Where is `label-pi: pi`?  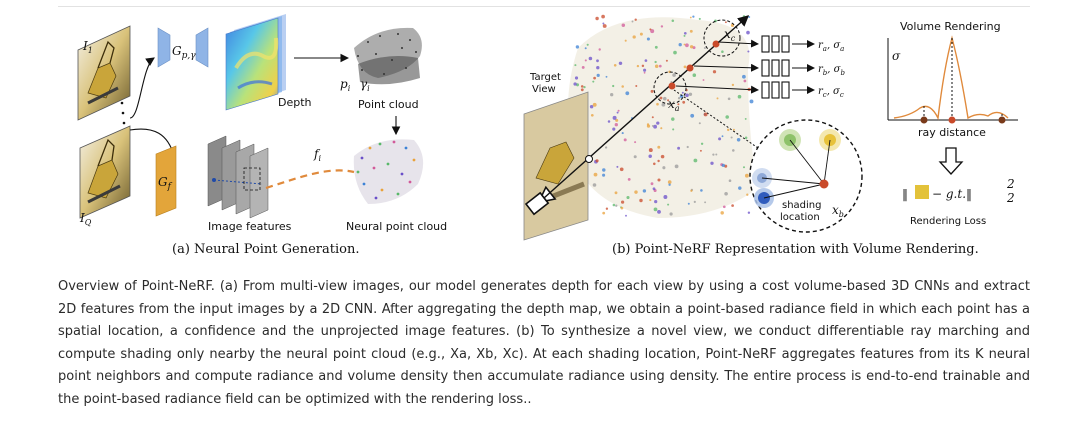
label-pi: pi is located at coordinates (345, 85).